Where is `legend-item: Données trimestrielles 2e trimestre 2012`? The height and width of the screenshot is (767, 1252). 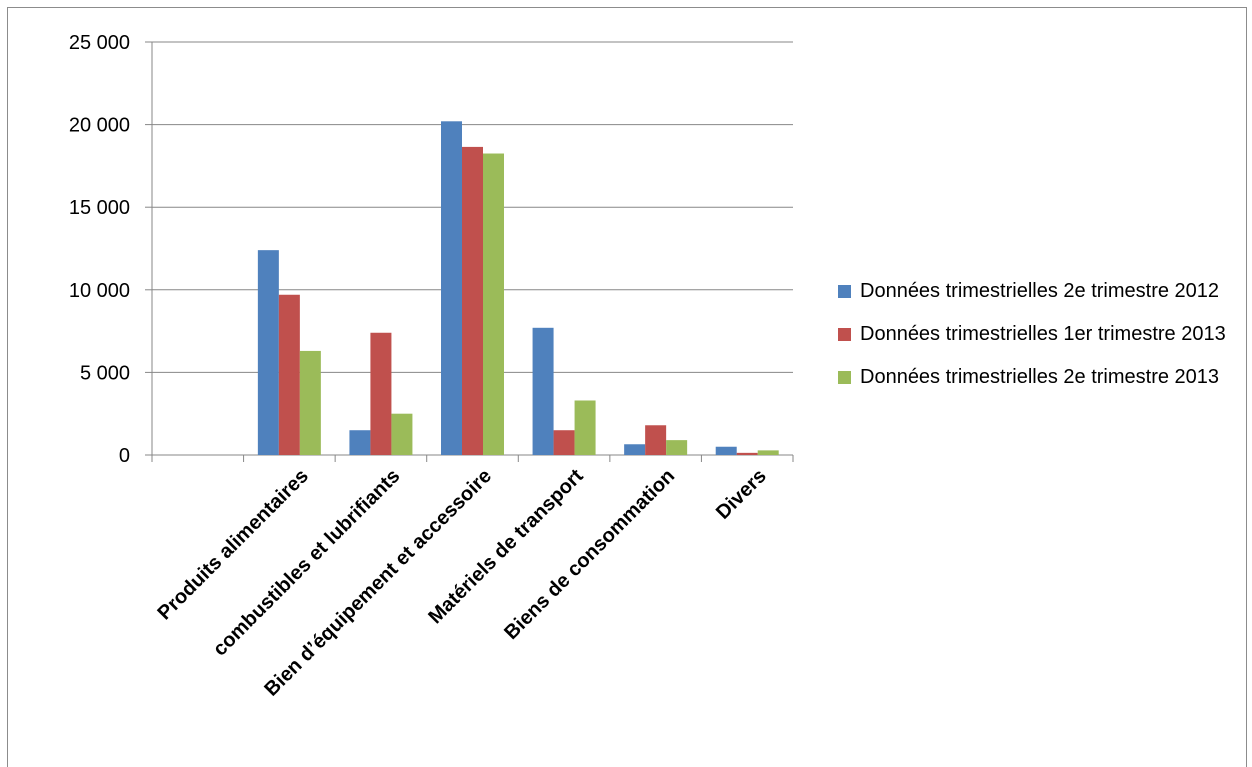
legend-item: Données trimestrielles 2e trimestre 2012 is located at coordinates (1043, 291).